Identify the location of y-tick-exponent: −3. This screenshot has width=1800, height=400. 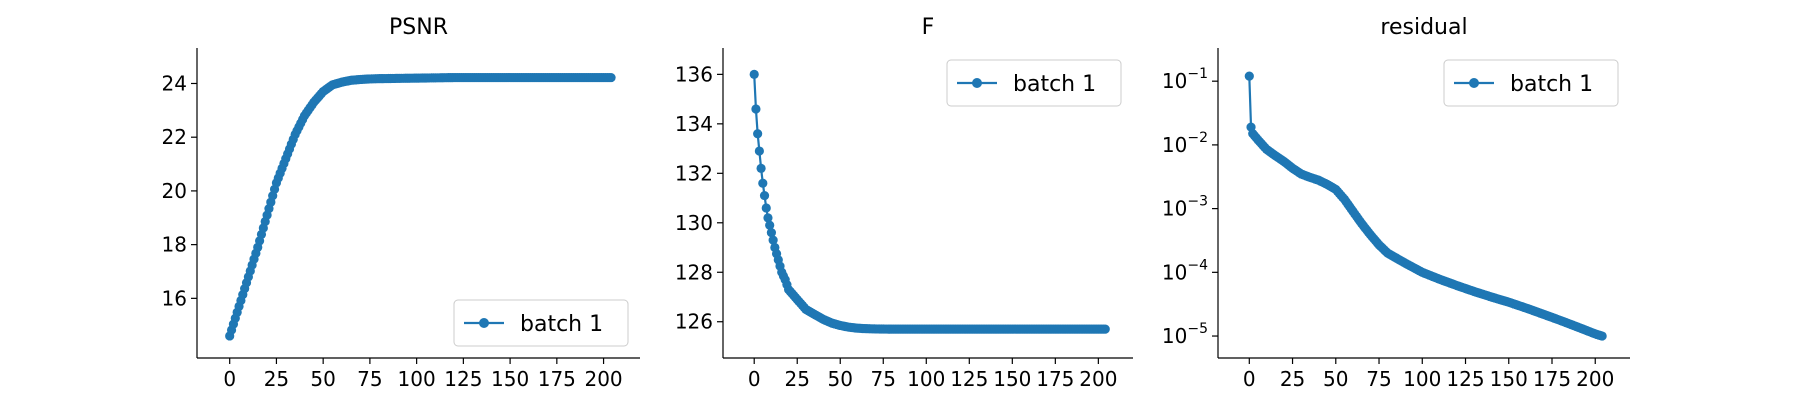
(1197, 202).